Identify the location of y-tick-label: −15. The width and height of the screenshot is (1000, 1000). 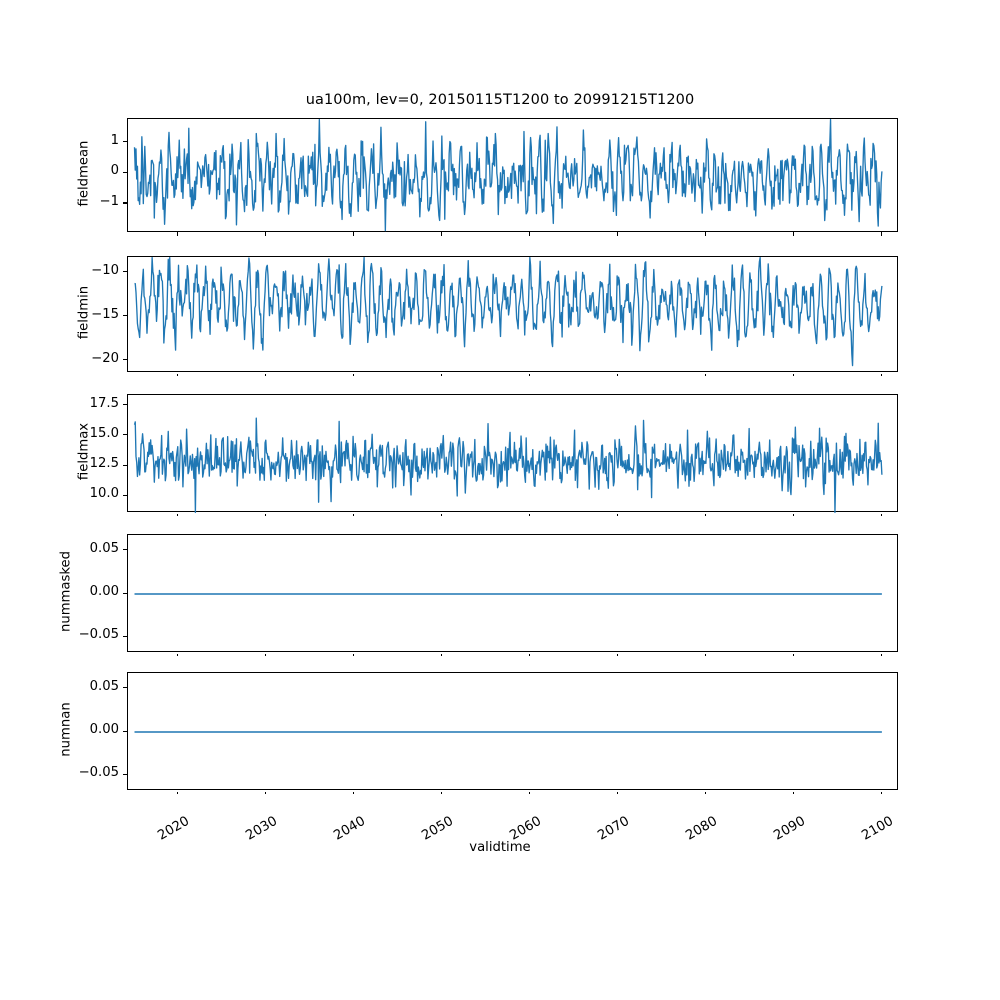
(105, 314).